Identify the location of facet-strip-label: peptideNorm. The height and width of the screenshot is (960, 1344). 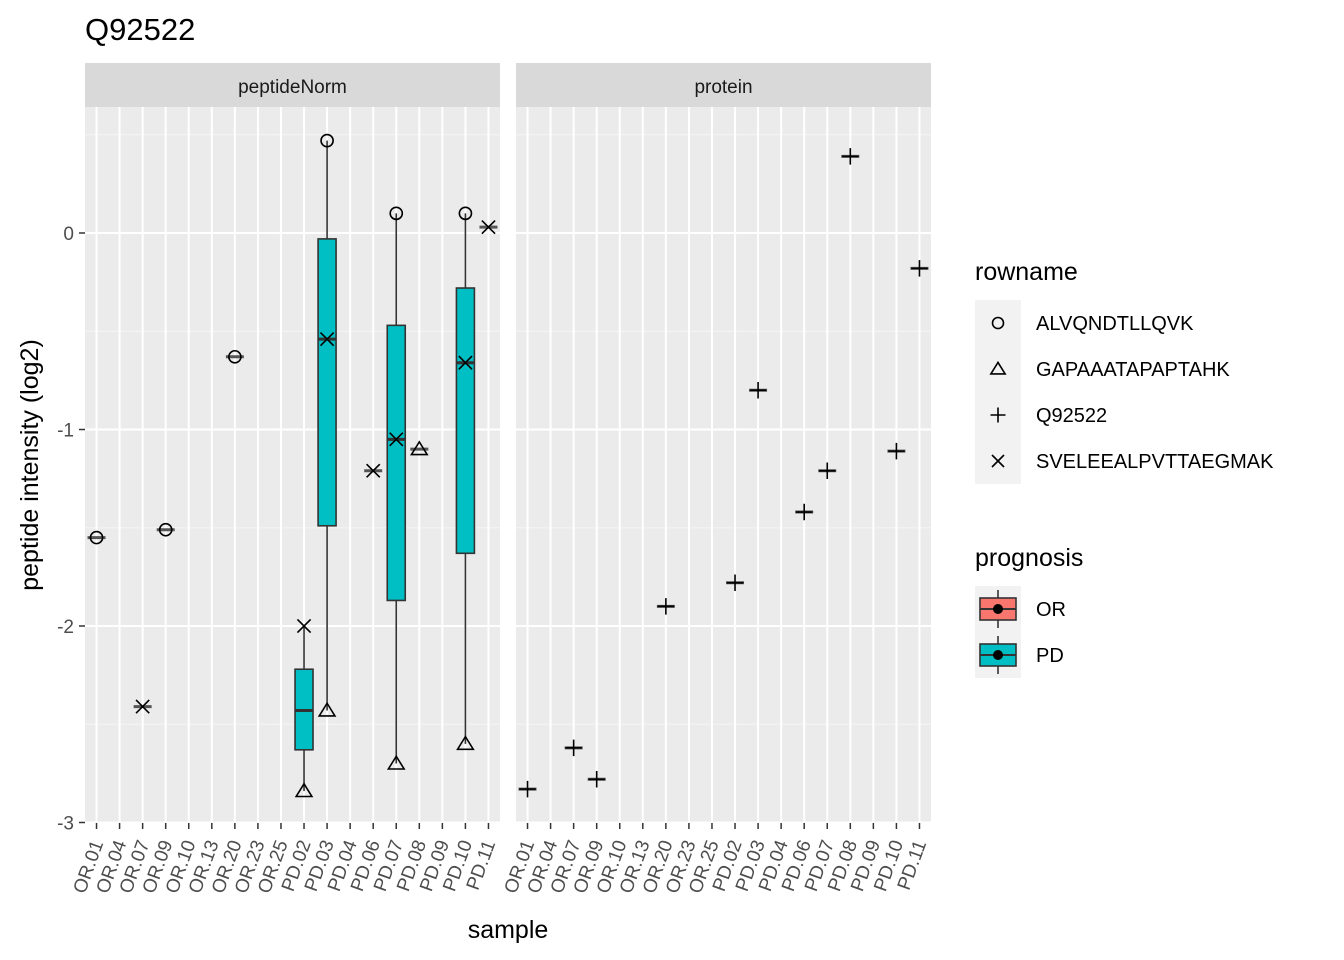
(292, 87).